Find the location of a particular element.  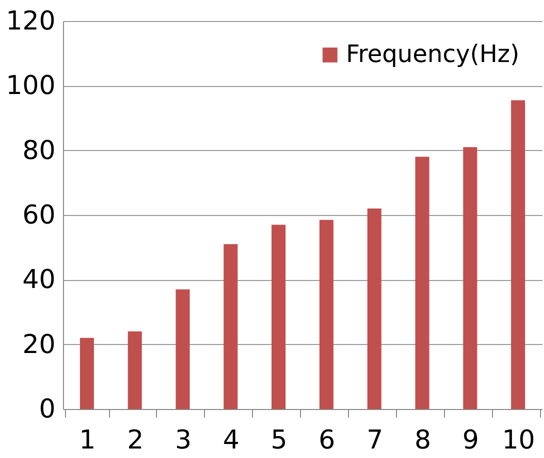

x-tick-label: 3 is located at coordinates (183, 441).